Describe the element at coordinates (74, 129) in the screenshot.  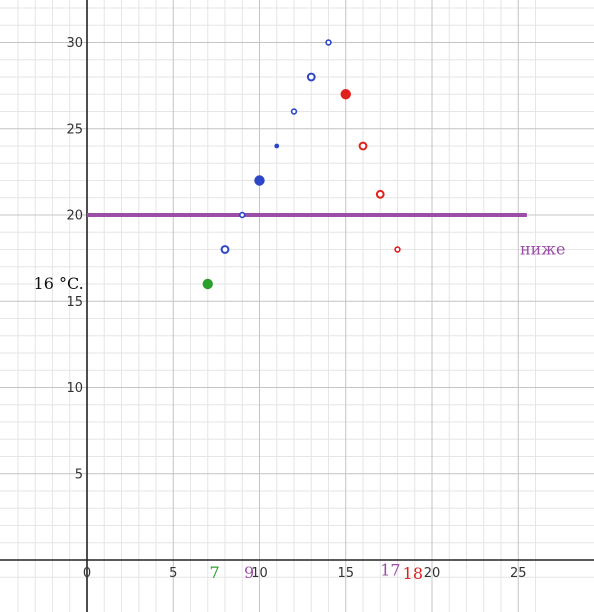
I see `y-tick-label: 25` at that location.